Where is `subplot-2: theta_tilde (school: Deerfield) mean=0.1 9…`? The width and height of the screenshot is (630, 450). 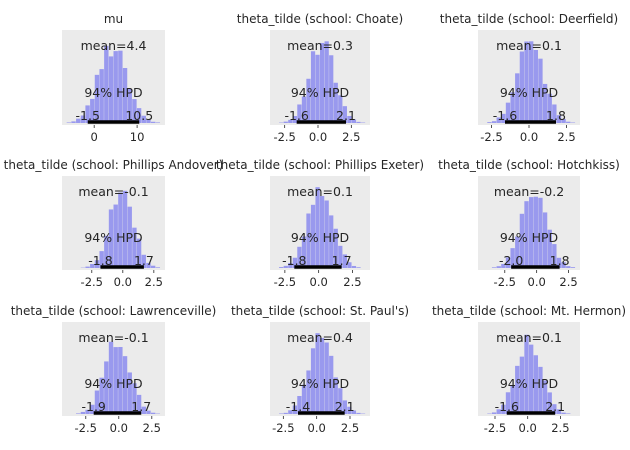
subplot-2: theta_tilde (school: Deerfield) mean=0.1 9… is located at coordinates (529, 78).